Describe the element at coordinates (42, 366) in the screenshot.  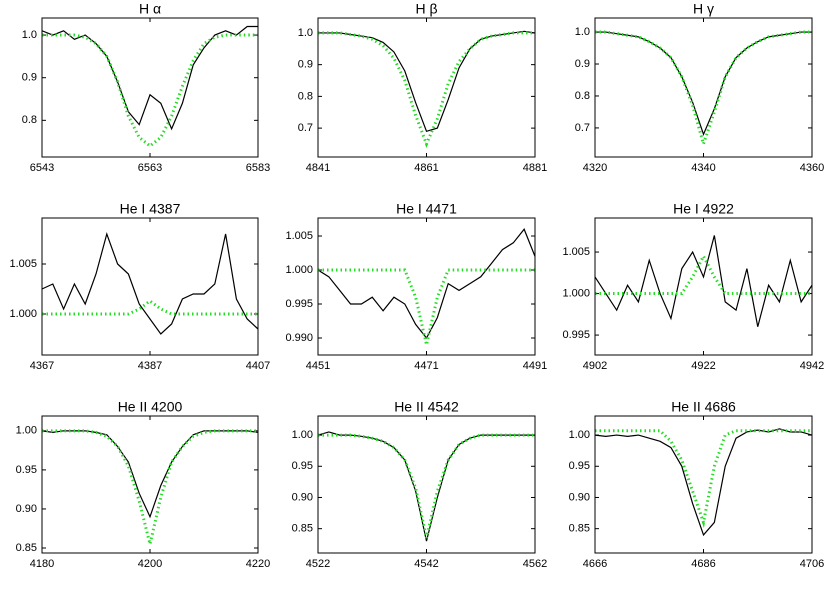
I see `x-tick-label: 4367` at that location.